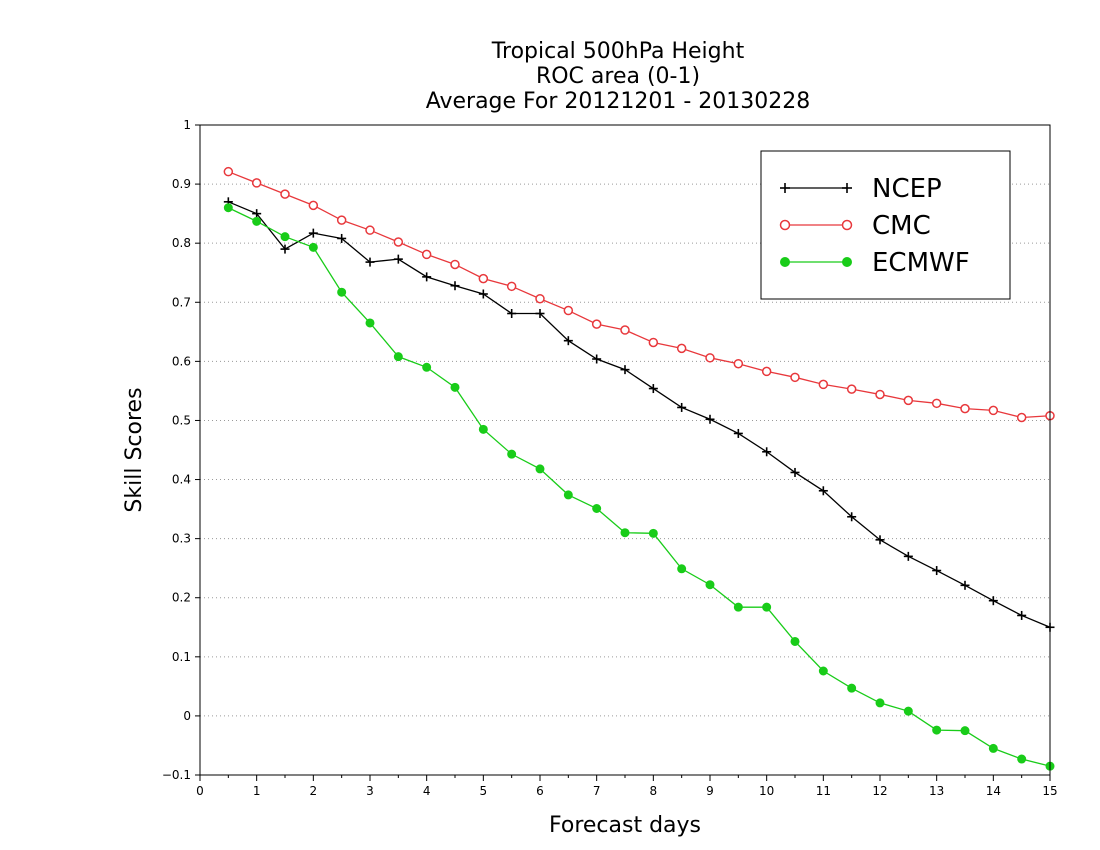  I want to click on y-tick-label: 0.9, so click(181, 184).